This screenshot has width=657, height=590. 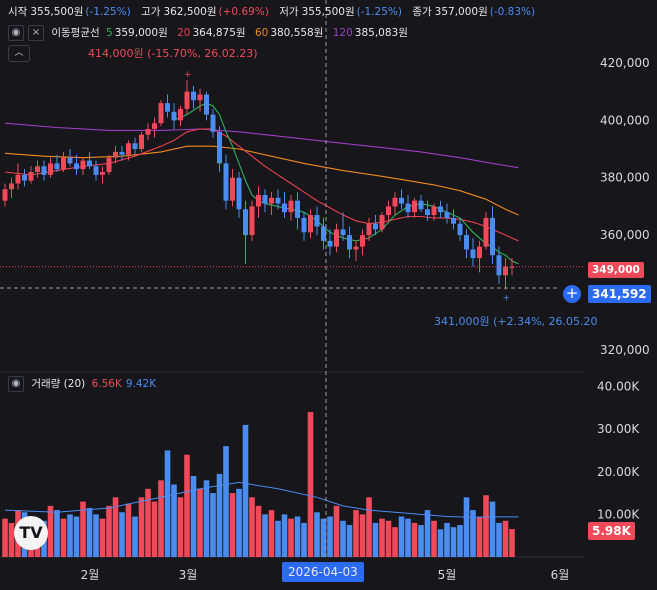 I want to click on high-marker: +, so click(x=188, y=75).